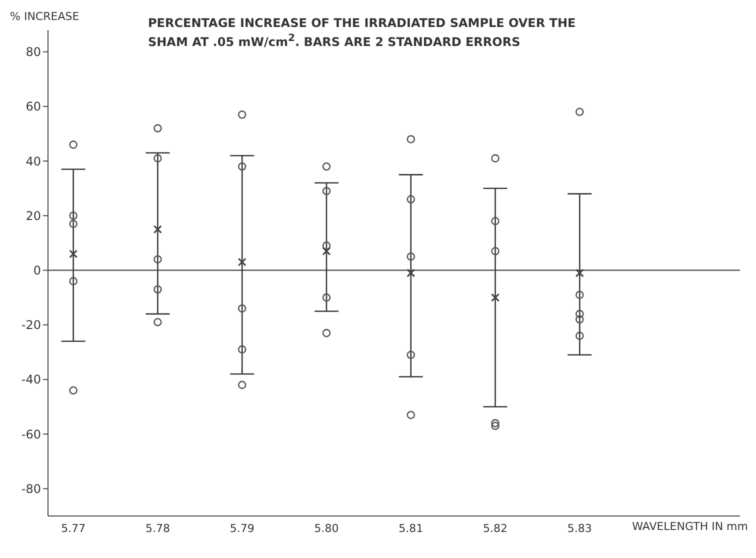 The width and height of the screenshot is (756, 558). I want to click on y-tick-label: -80, so click(31, 489).